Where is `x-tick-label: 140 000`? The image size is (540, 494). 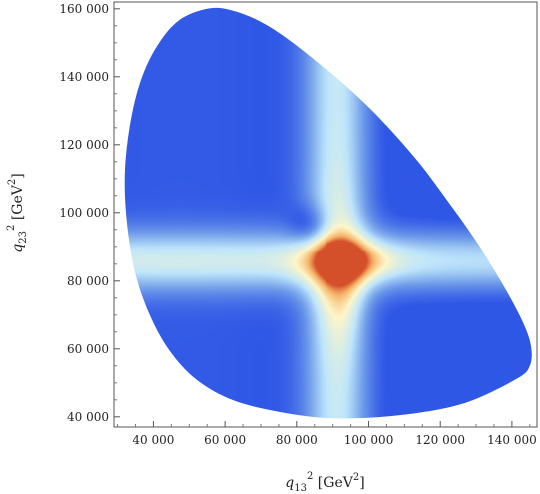
x-tick-label: 140 000 is located at coordinates (512, 440).